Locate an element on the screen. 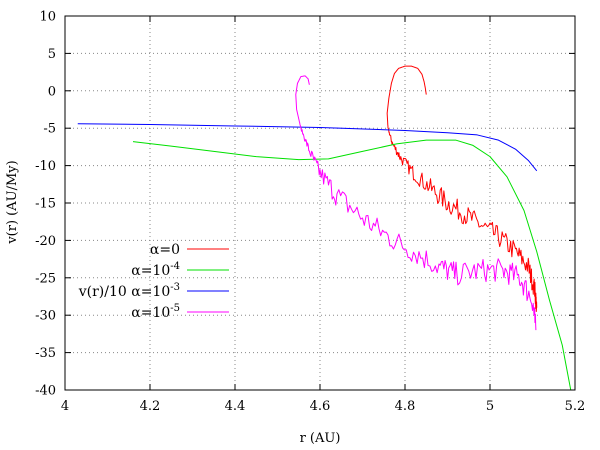 The width and height of the screenshot is (600, 450). y-tick-label: -20 is located at coordinates (45, 241).